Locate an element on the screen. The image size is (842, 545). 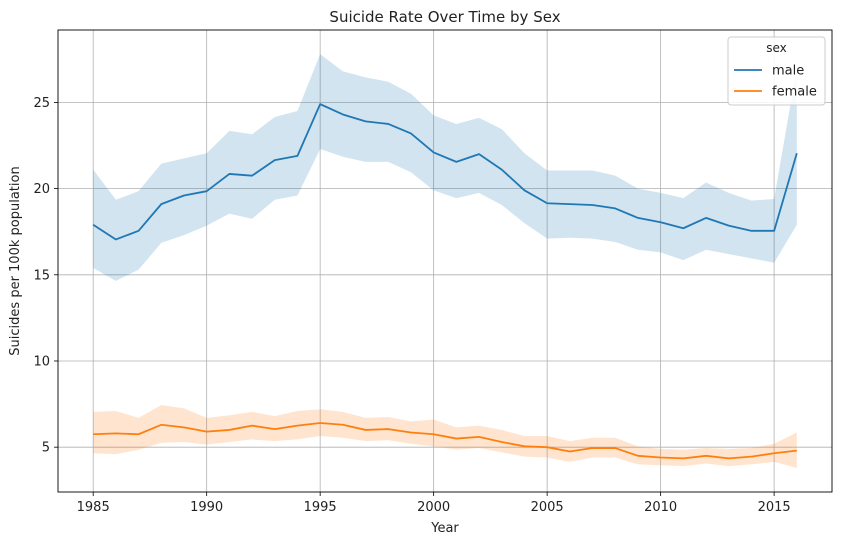
legend-box is located at coordinates (776, 71).